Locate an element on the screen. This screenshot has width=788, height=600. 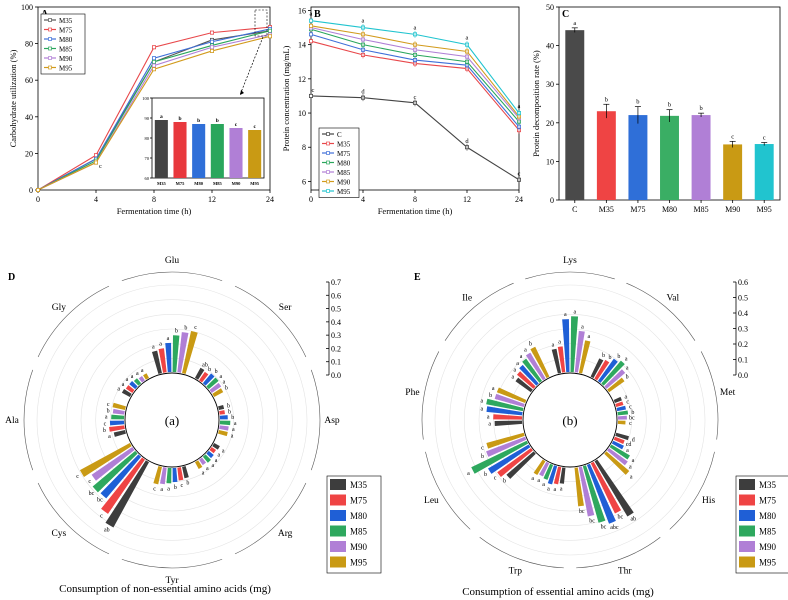
radial-bar-ser-m85 is located at coordinates (212, 383).